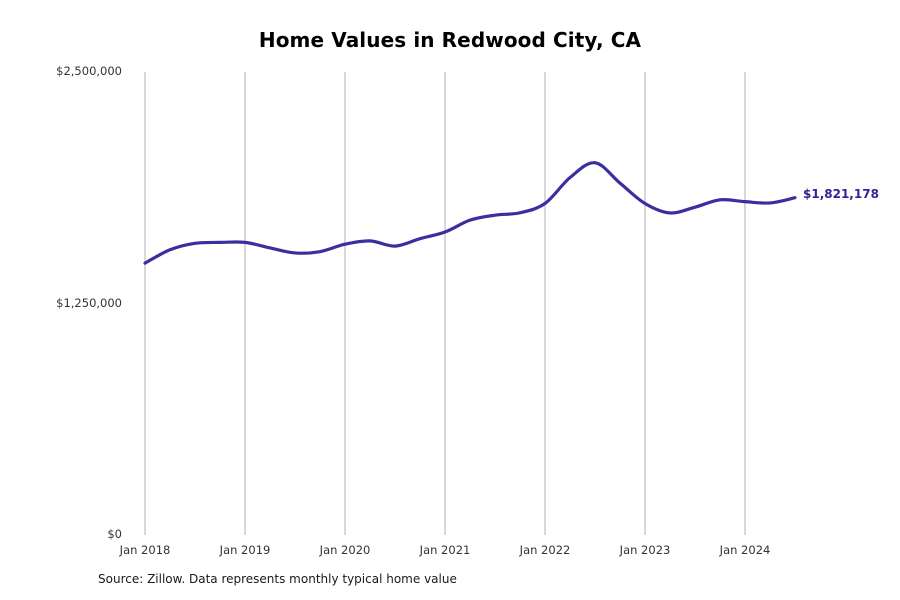 Image resolution: width=900 pixels, height=600 pixels. I want to click on x-tick-label-0: Jan 2018, so click(145, 550).